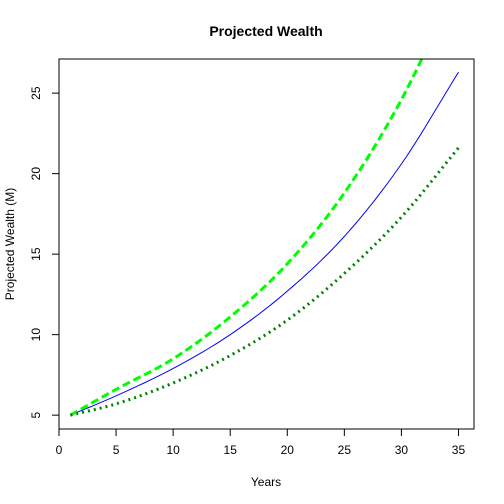 This screenshot has width=504, height=504. What do you see at coordinates (231, 450) in the screenshot?
I see `x-tick-label-15: 15` at bounding box center [231, 450].